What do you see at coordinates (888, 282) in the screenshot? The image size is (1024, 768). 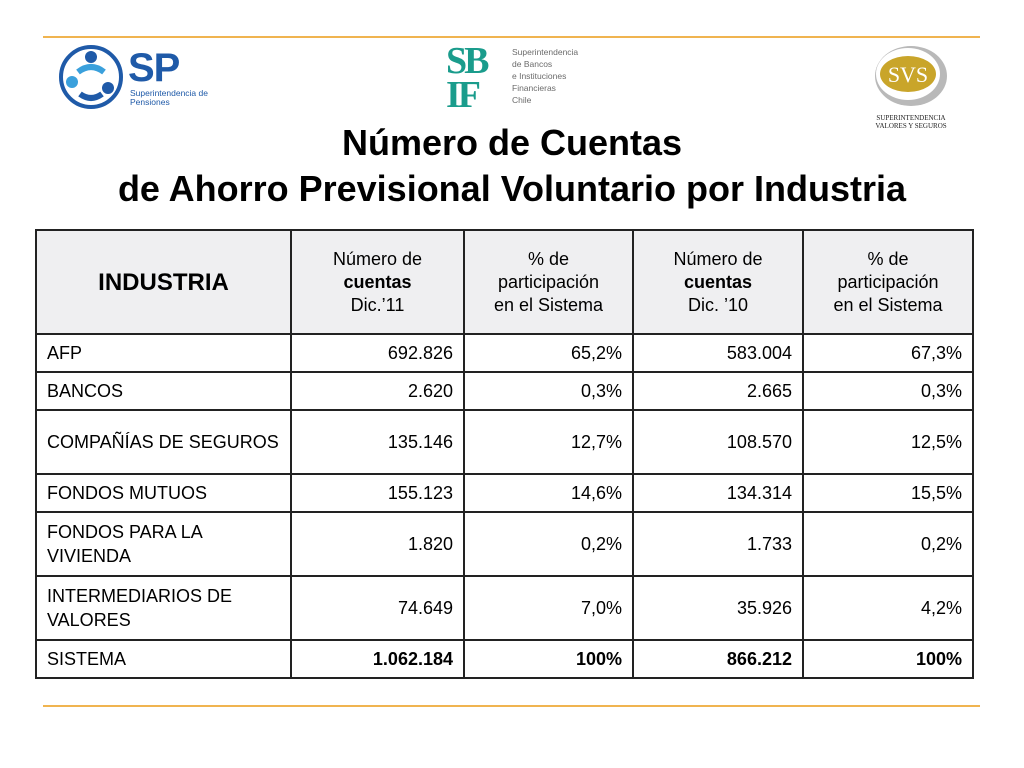 I see `header-participacion-10: % de participación en el Sistema` at bounding box center [888, 282].